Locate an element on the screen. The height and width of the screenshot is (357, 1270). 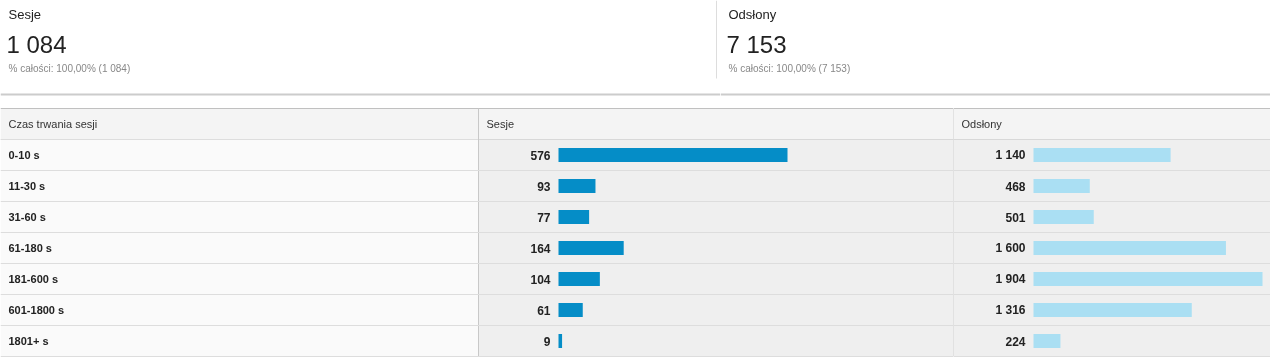
data-label: 1 600 is located at coordinates (1010, 248).